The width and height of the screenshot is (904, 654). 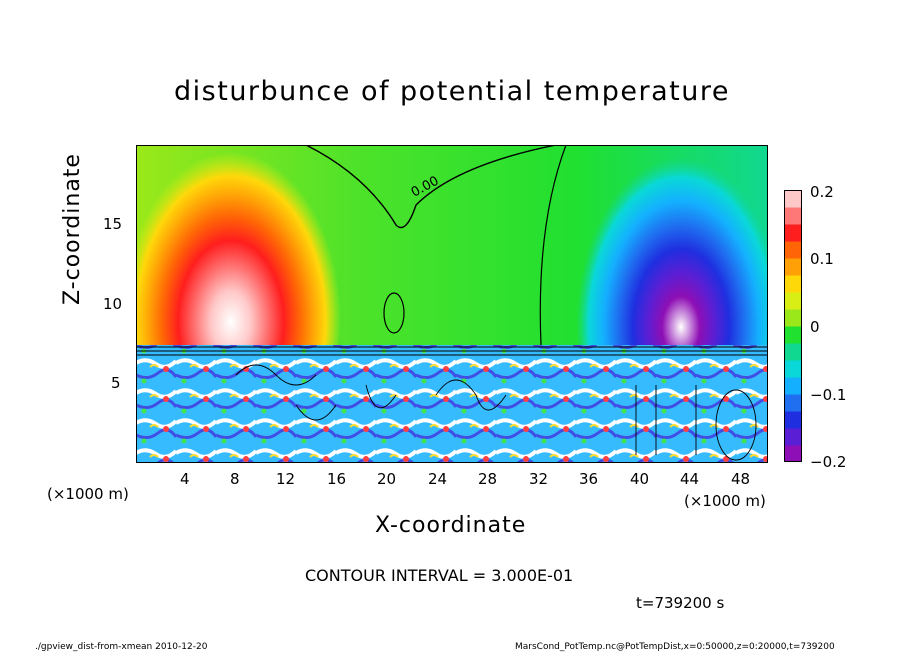 What do you see at coordinates (539, 479) in the screenshot?
I see `x-tick-label: 32` at bounding box center [539, 479].